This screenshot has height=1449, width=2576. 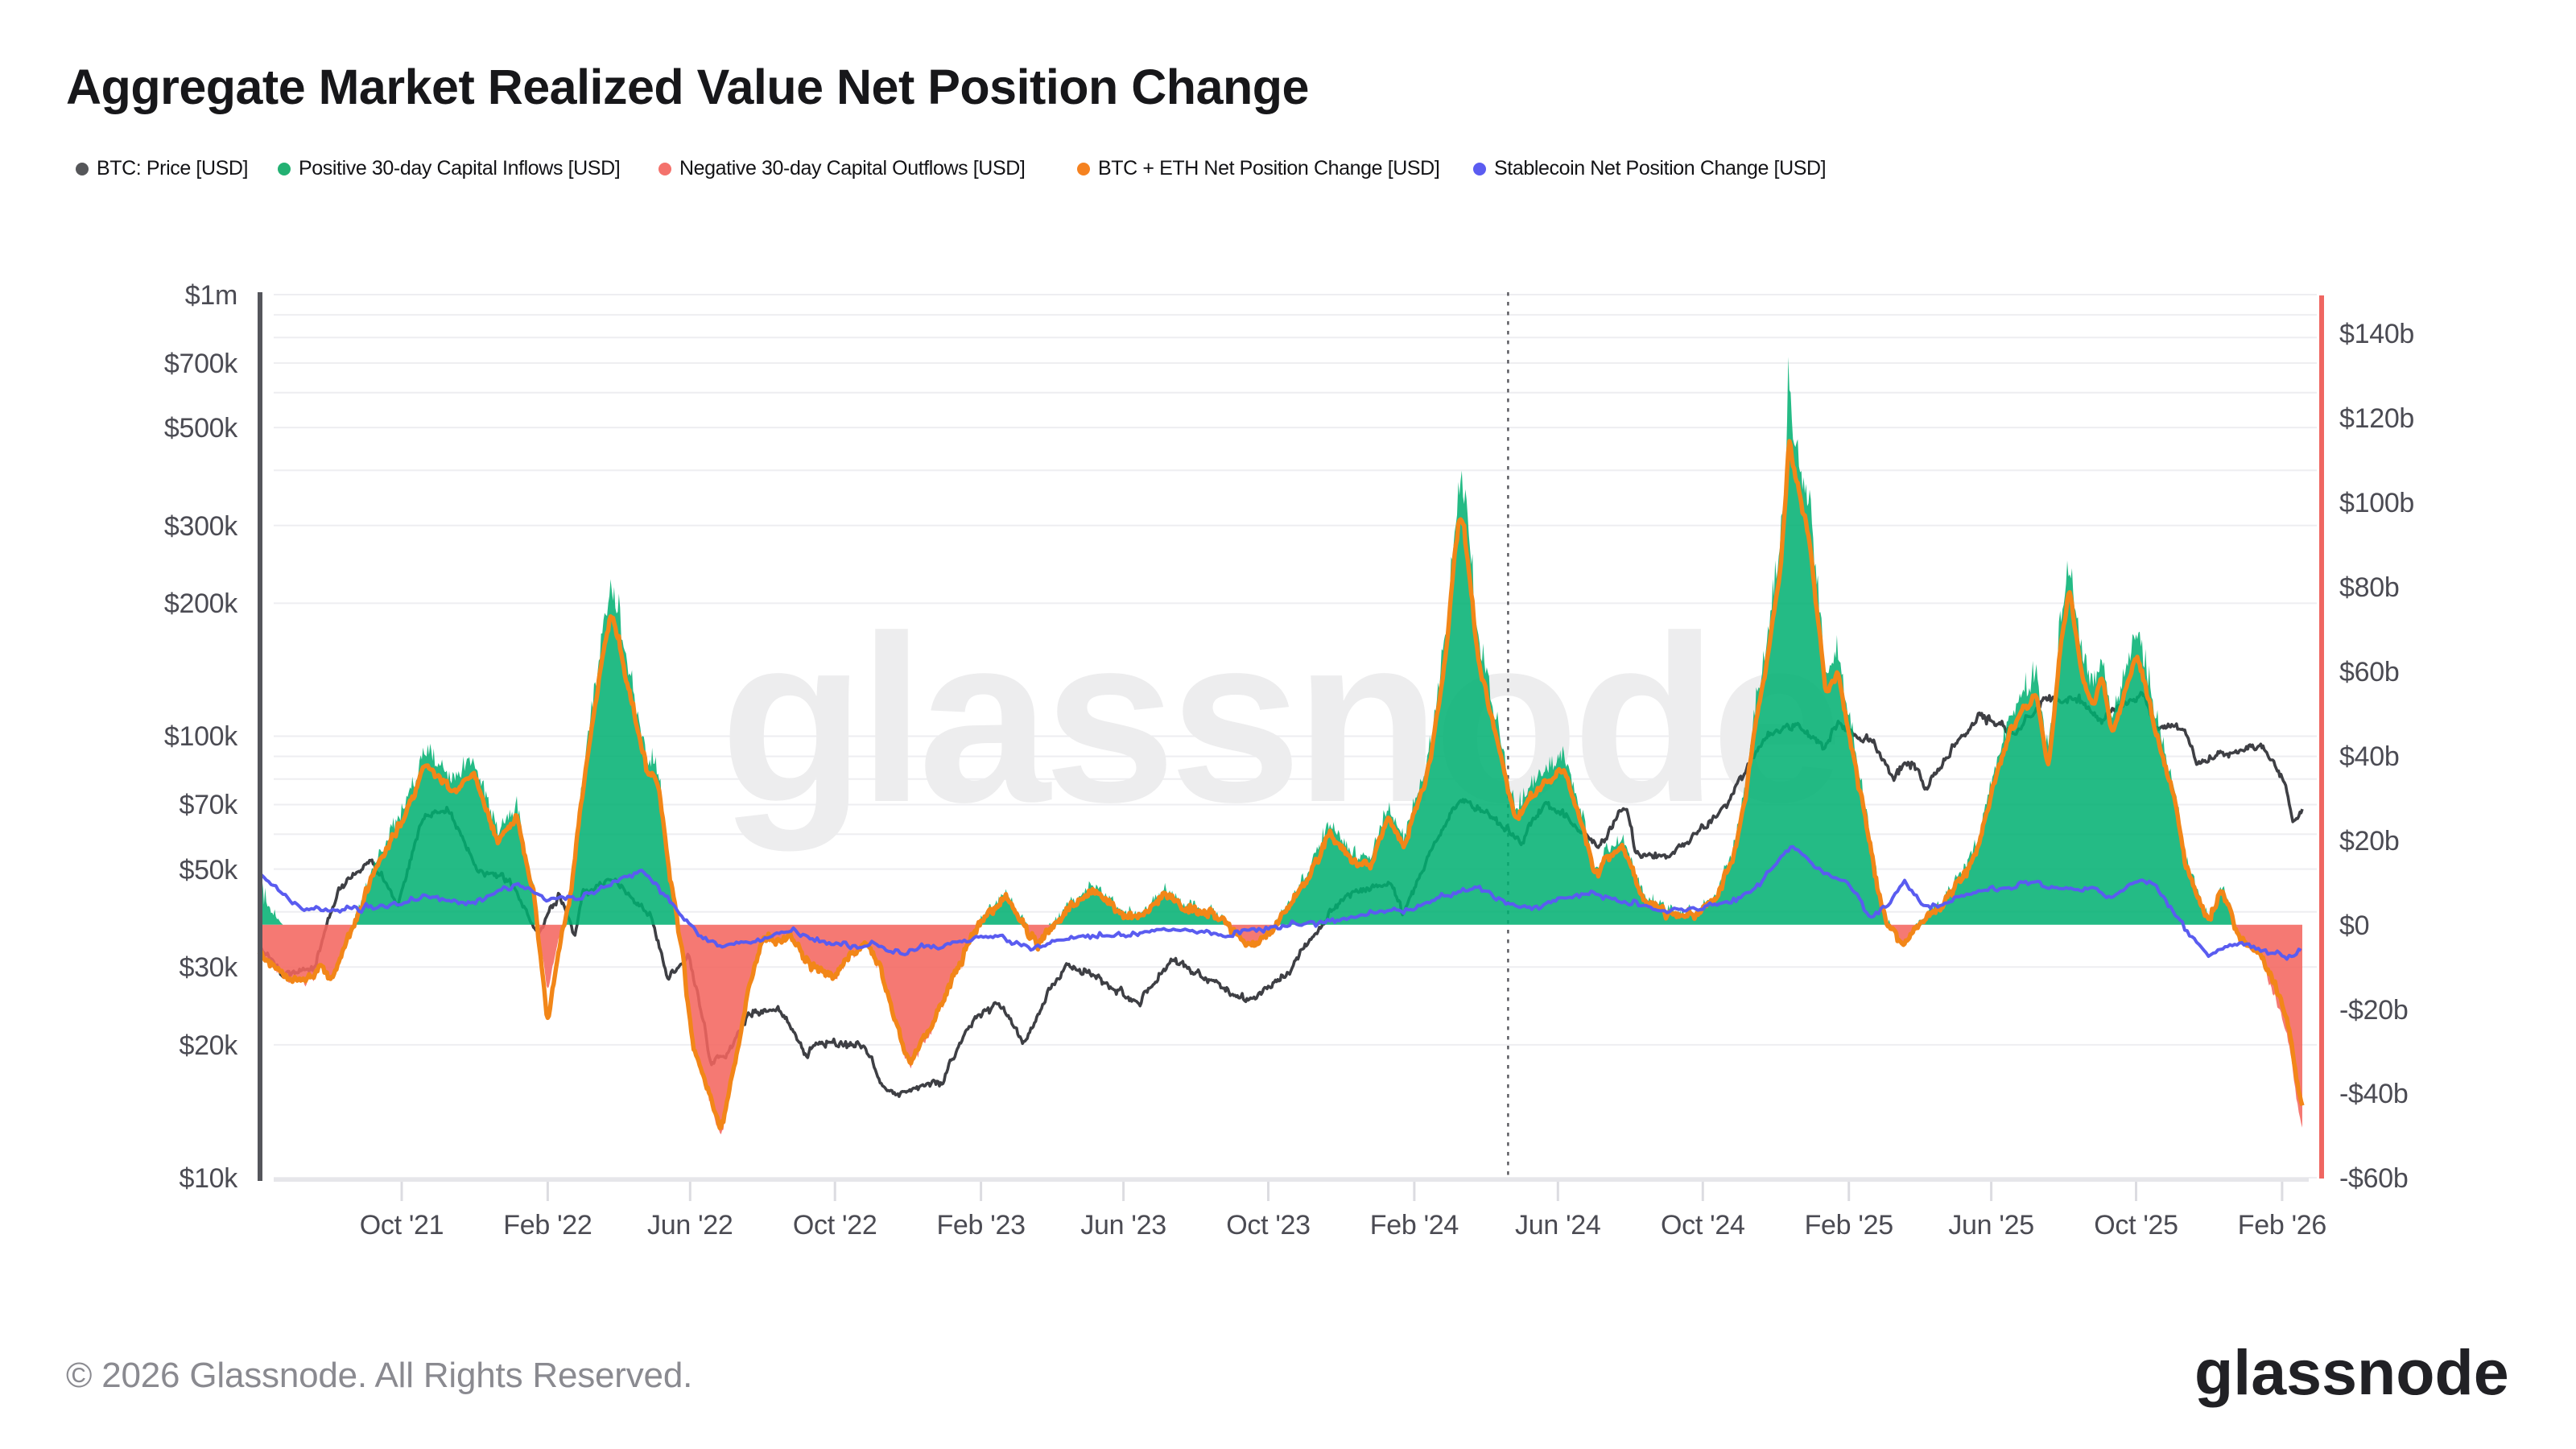 I want to click on svg-text: glassnode, so click(x=1278, y=719).